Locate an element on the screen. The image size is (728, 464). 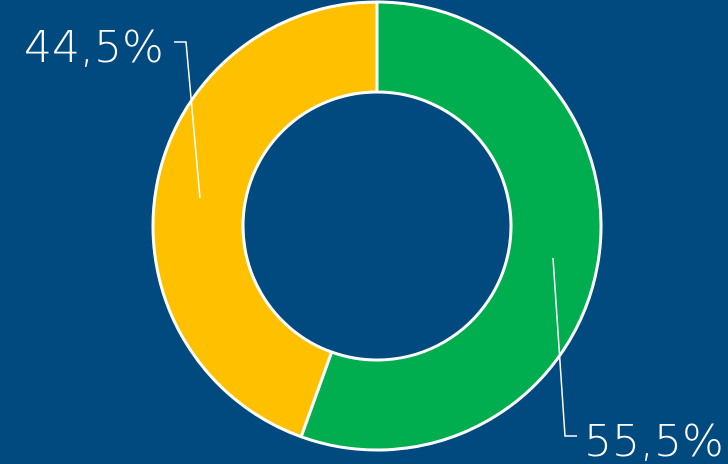
slice-label-green: 55,5% is located at coordinates (654, 440).